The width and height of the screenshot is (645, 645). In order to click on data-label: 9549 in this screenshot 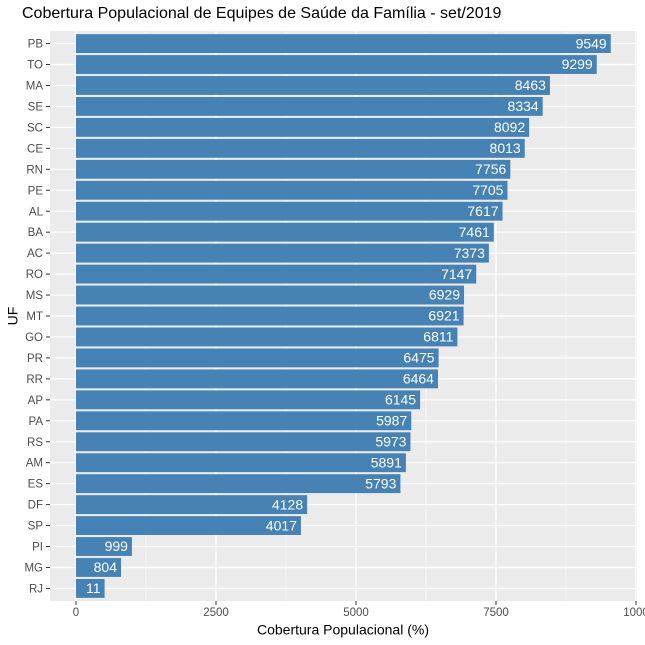, I will do `click(591, 43)`.